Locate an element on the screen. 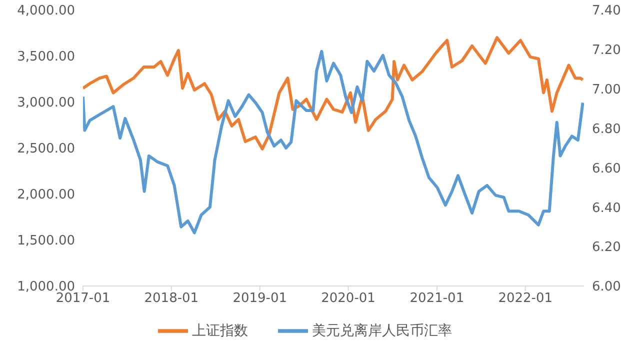  x-tick-label: 2018-01 is located at coordinates (171, 298).